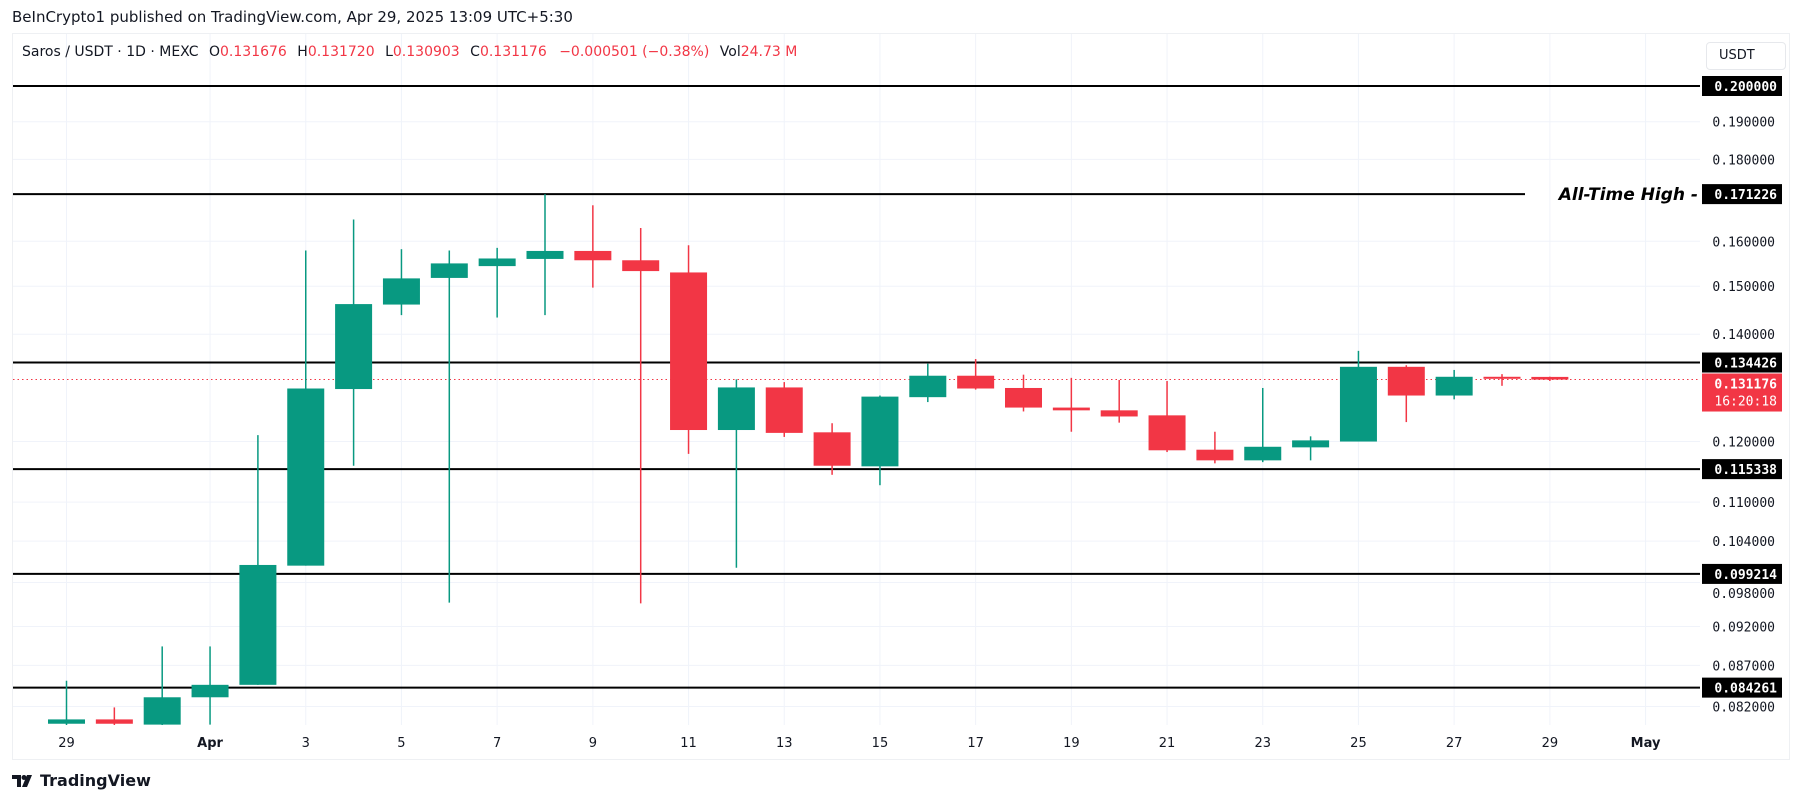  Describe the element at coordinates (475, 52) in the screenshot. I see `close-label: C` at that location.